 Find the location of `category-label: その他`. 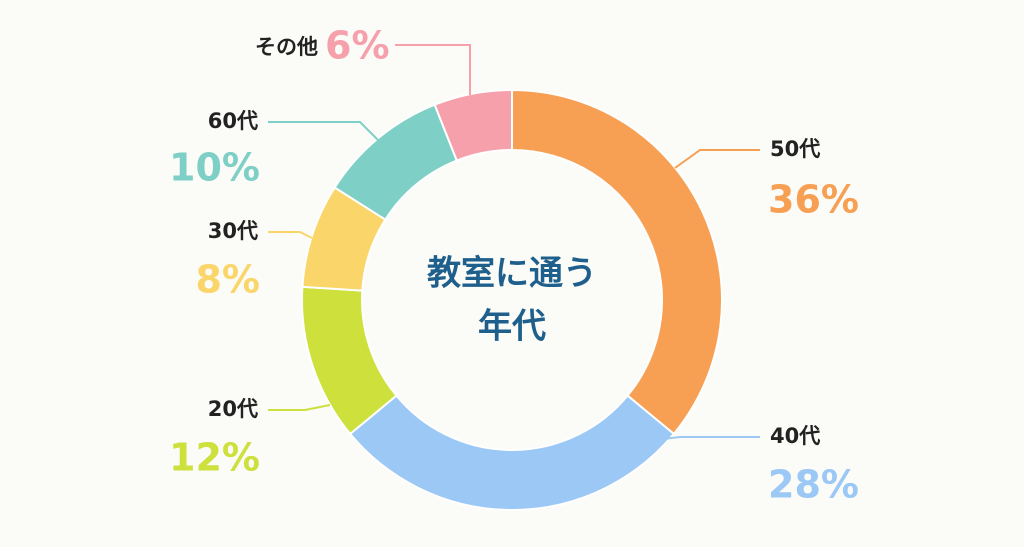

category-label: その他 is located at coordinates (286, 47).